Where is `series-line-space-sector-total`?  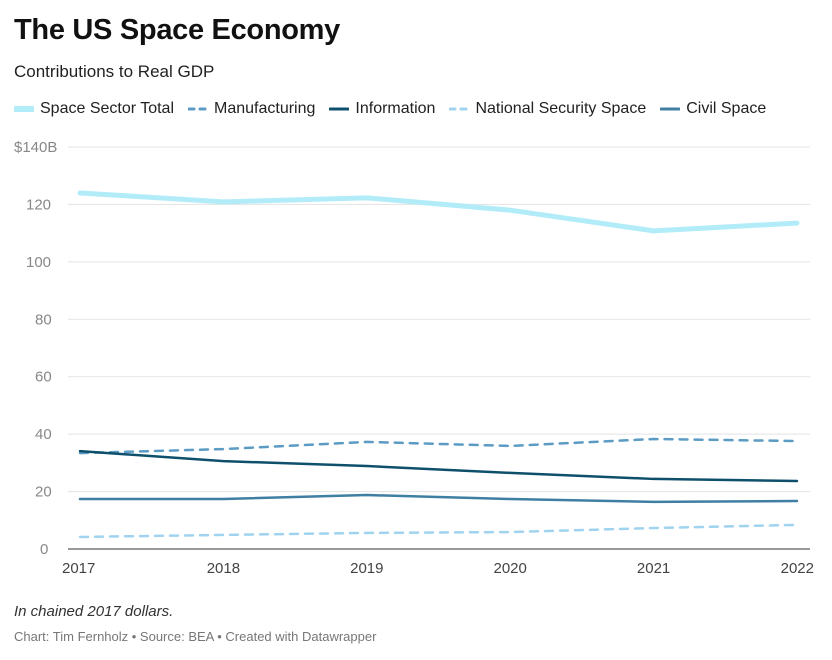 series-line-space-sector-total is located at coordinates (438, 212).